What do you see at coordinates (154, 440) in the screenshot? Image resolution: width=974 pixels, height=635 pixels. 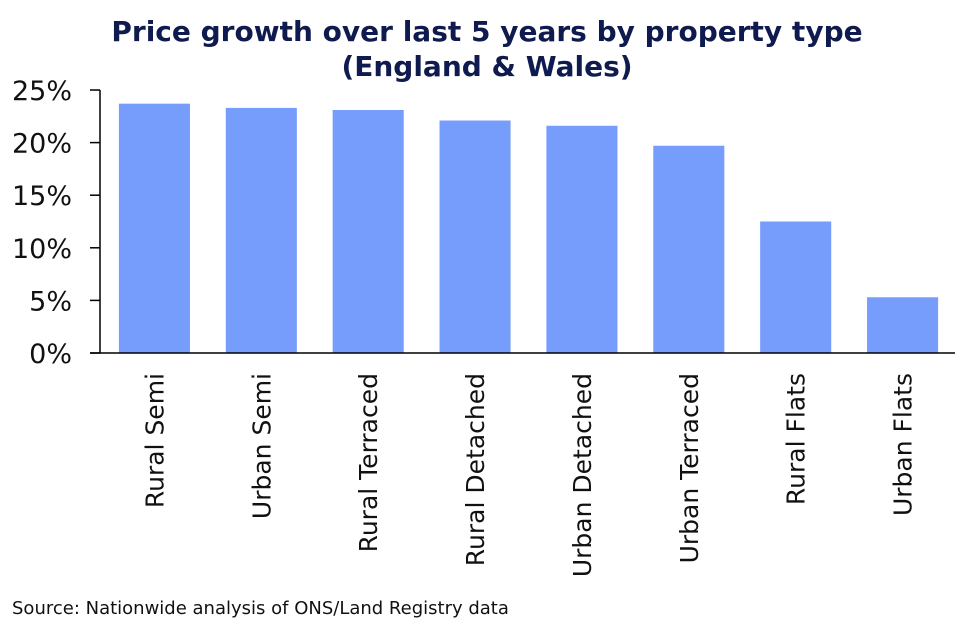 I see `x-tick-label: Rural Semi` at bounding box center [154, 440].